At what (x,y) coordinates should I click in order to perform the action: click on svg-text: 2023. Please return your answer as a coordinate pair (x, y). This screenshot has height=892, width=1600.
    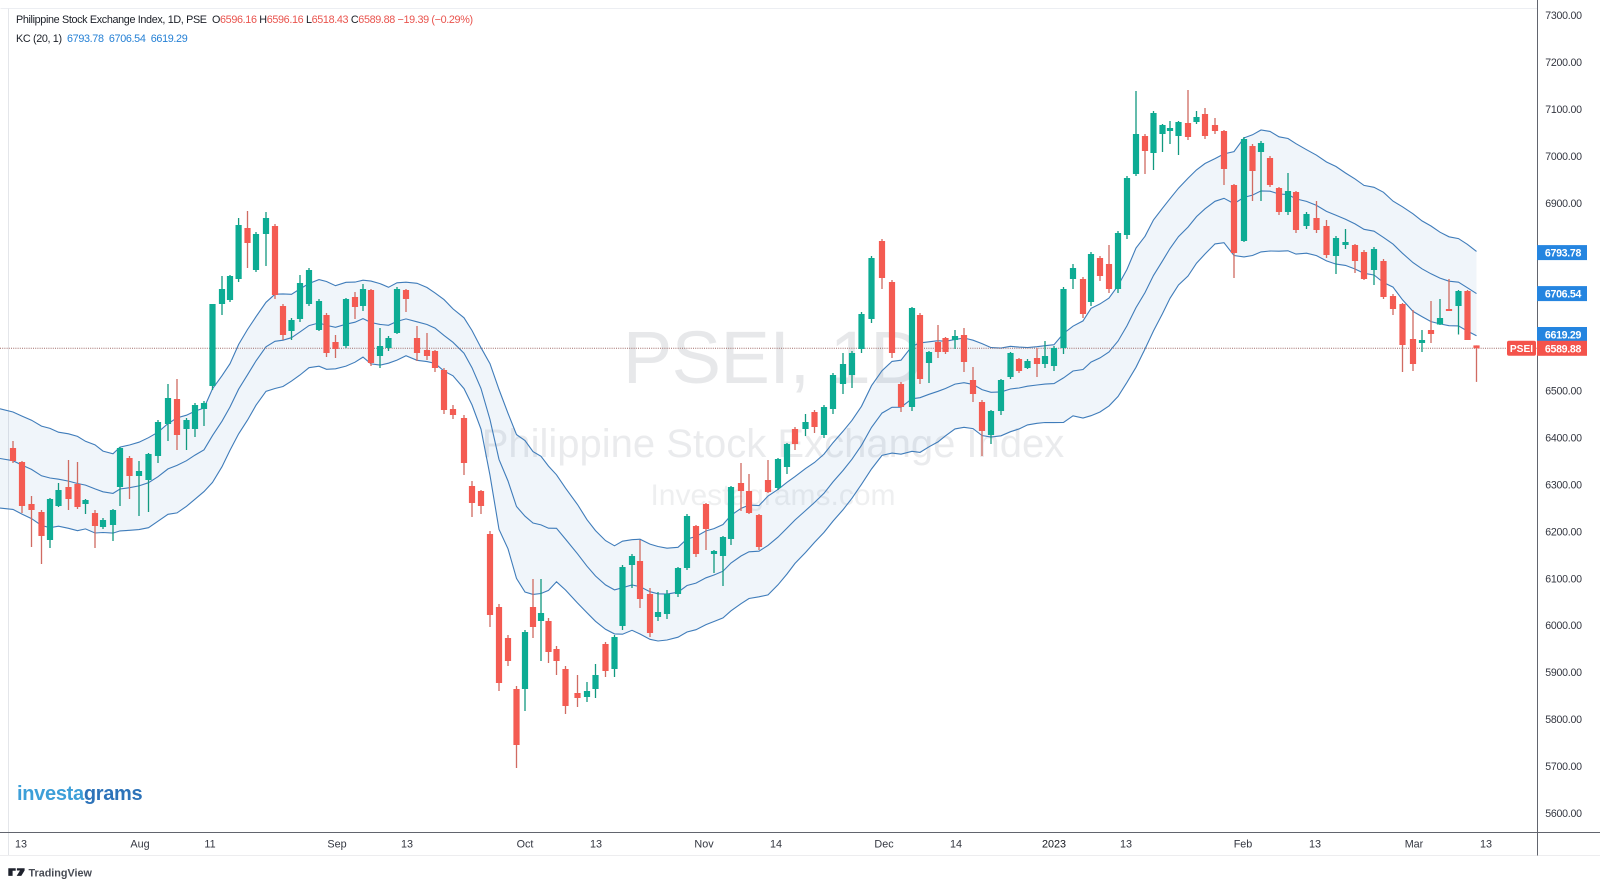
    Looking at the image, I should click on (1054, 845).